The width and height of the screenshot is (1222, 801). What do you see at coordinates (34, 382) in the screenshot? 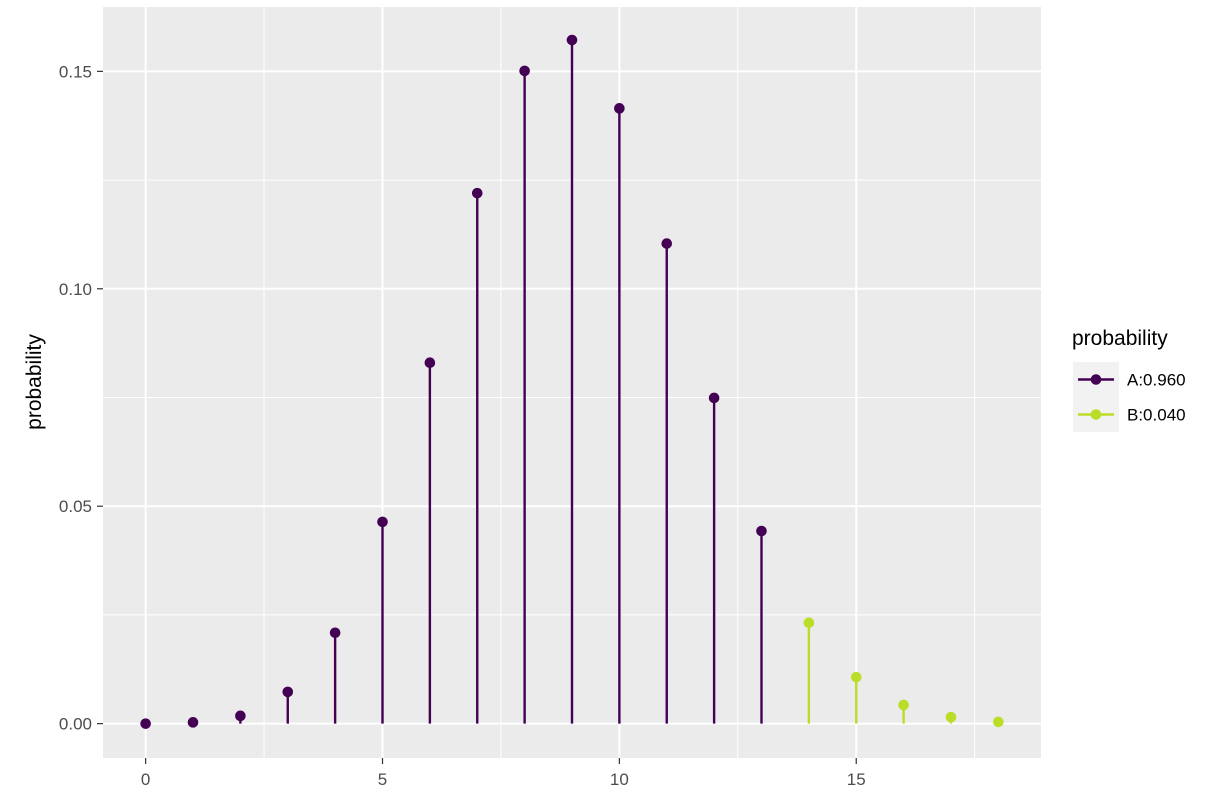
I see `y-axis-title: probability` at bounding box center [34, 382].